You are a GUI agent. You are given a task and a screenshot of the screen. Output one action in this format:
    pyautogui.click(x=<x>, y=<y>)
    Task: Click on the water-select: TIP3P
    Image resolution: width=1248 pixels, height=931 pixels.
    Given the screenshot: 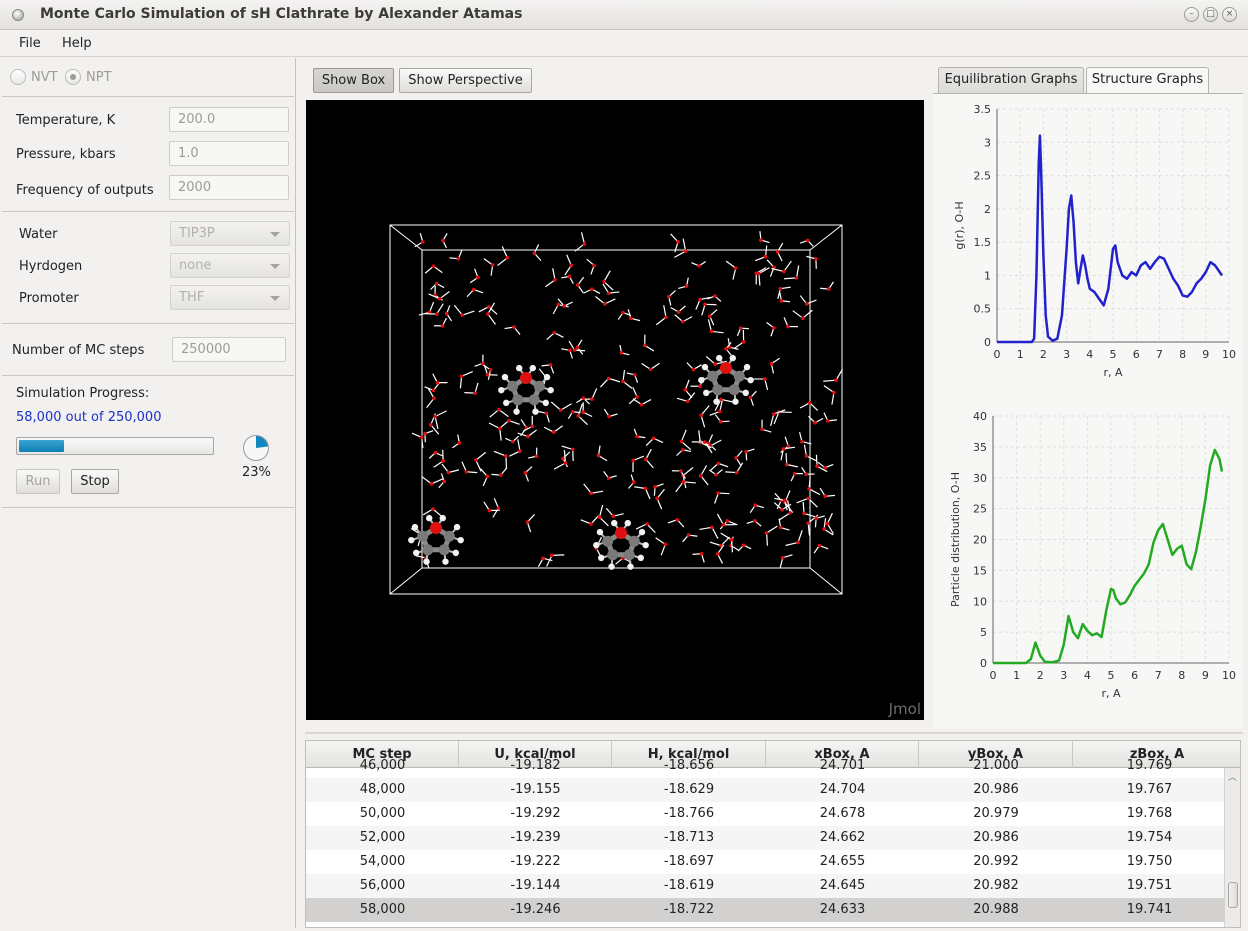 What is the action you would take?
    pyautogui.click(x=230, y=233)
    